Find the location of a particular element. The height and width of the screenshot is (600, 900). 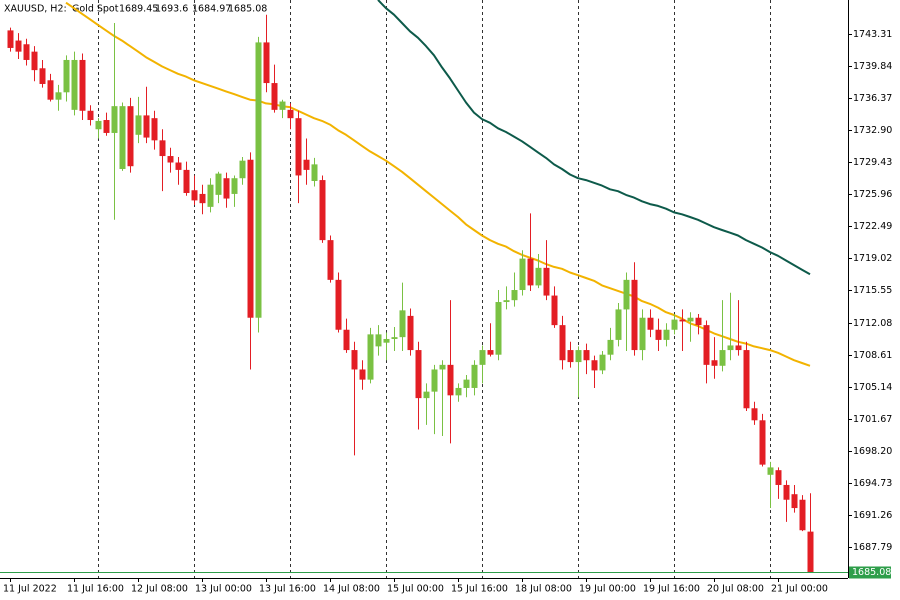

y-tick-label: 1712.08 is located at coordinates (872, 323).